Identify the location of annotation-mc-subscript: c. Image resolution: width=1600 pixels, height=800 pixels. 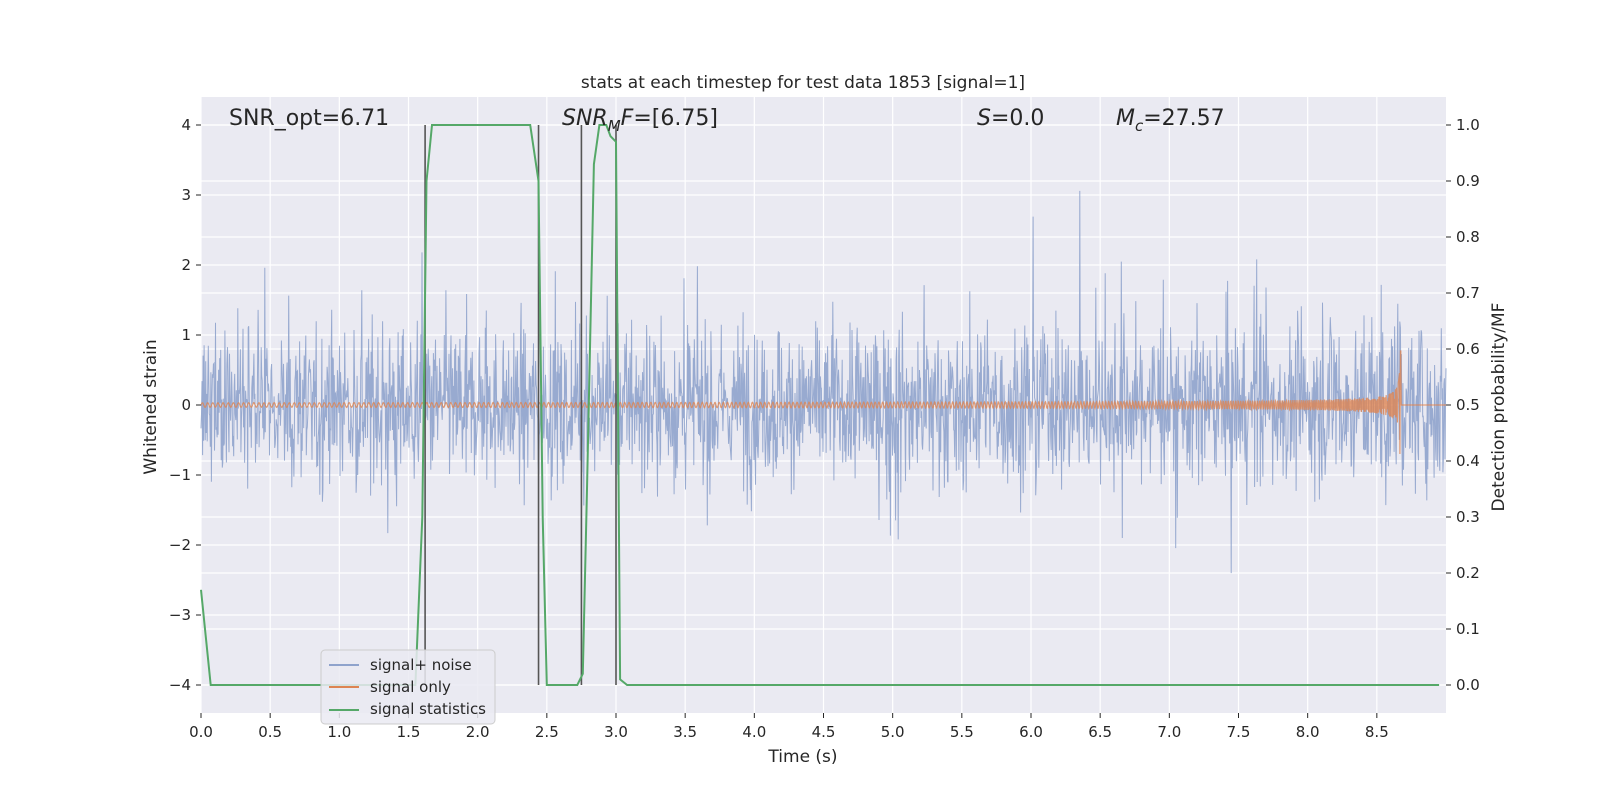
(1139, 126).